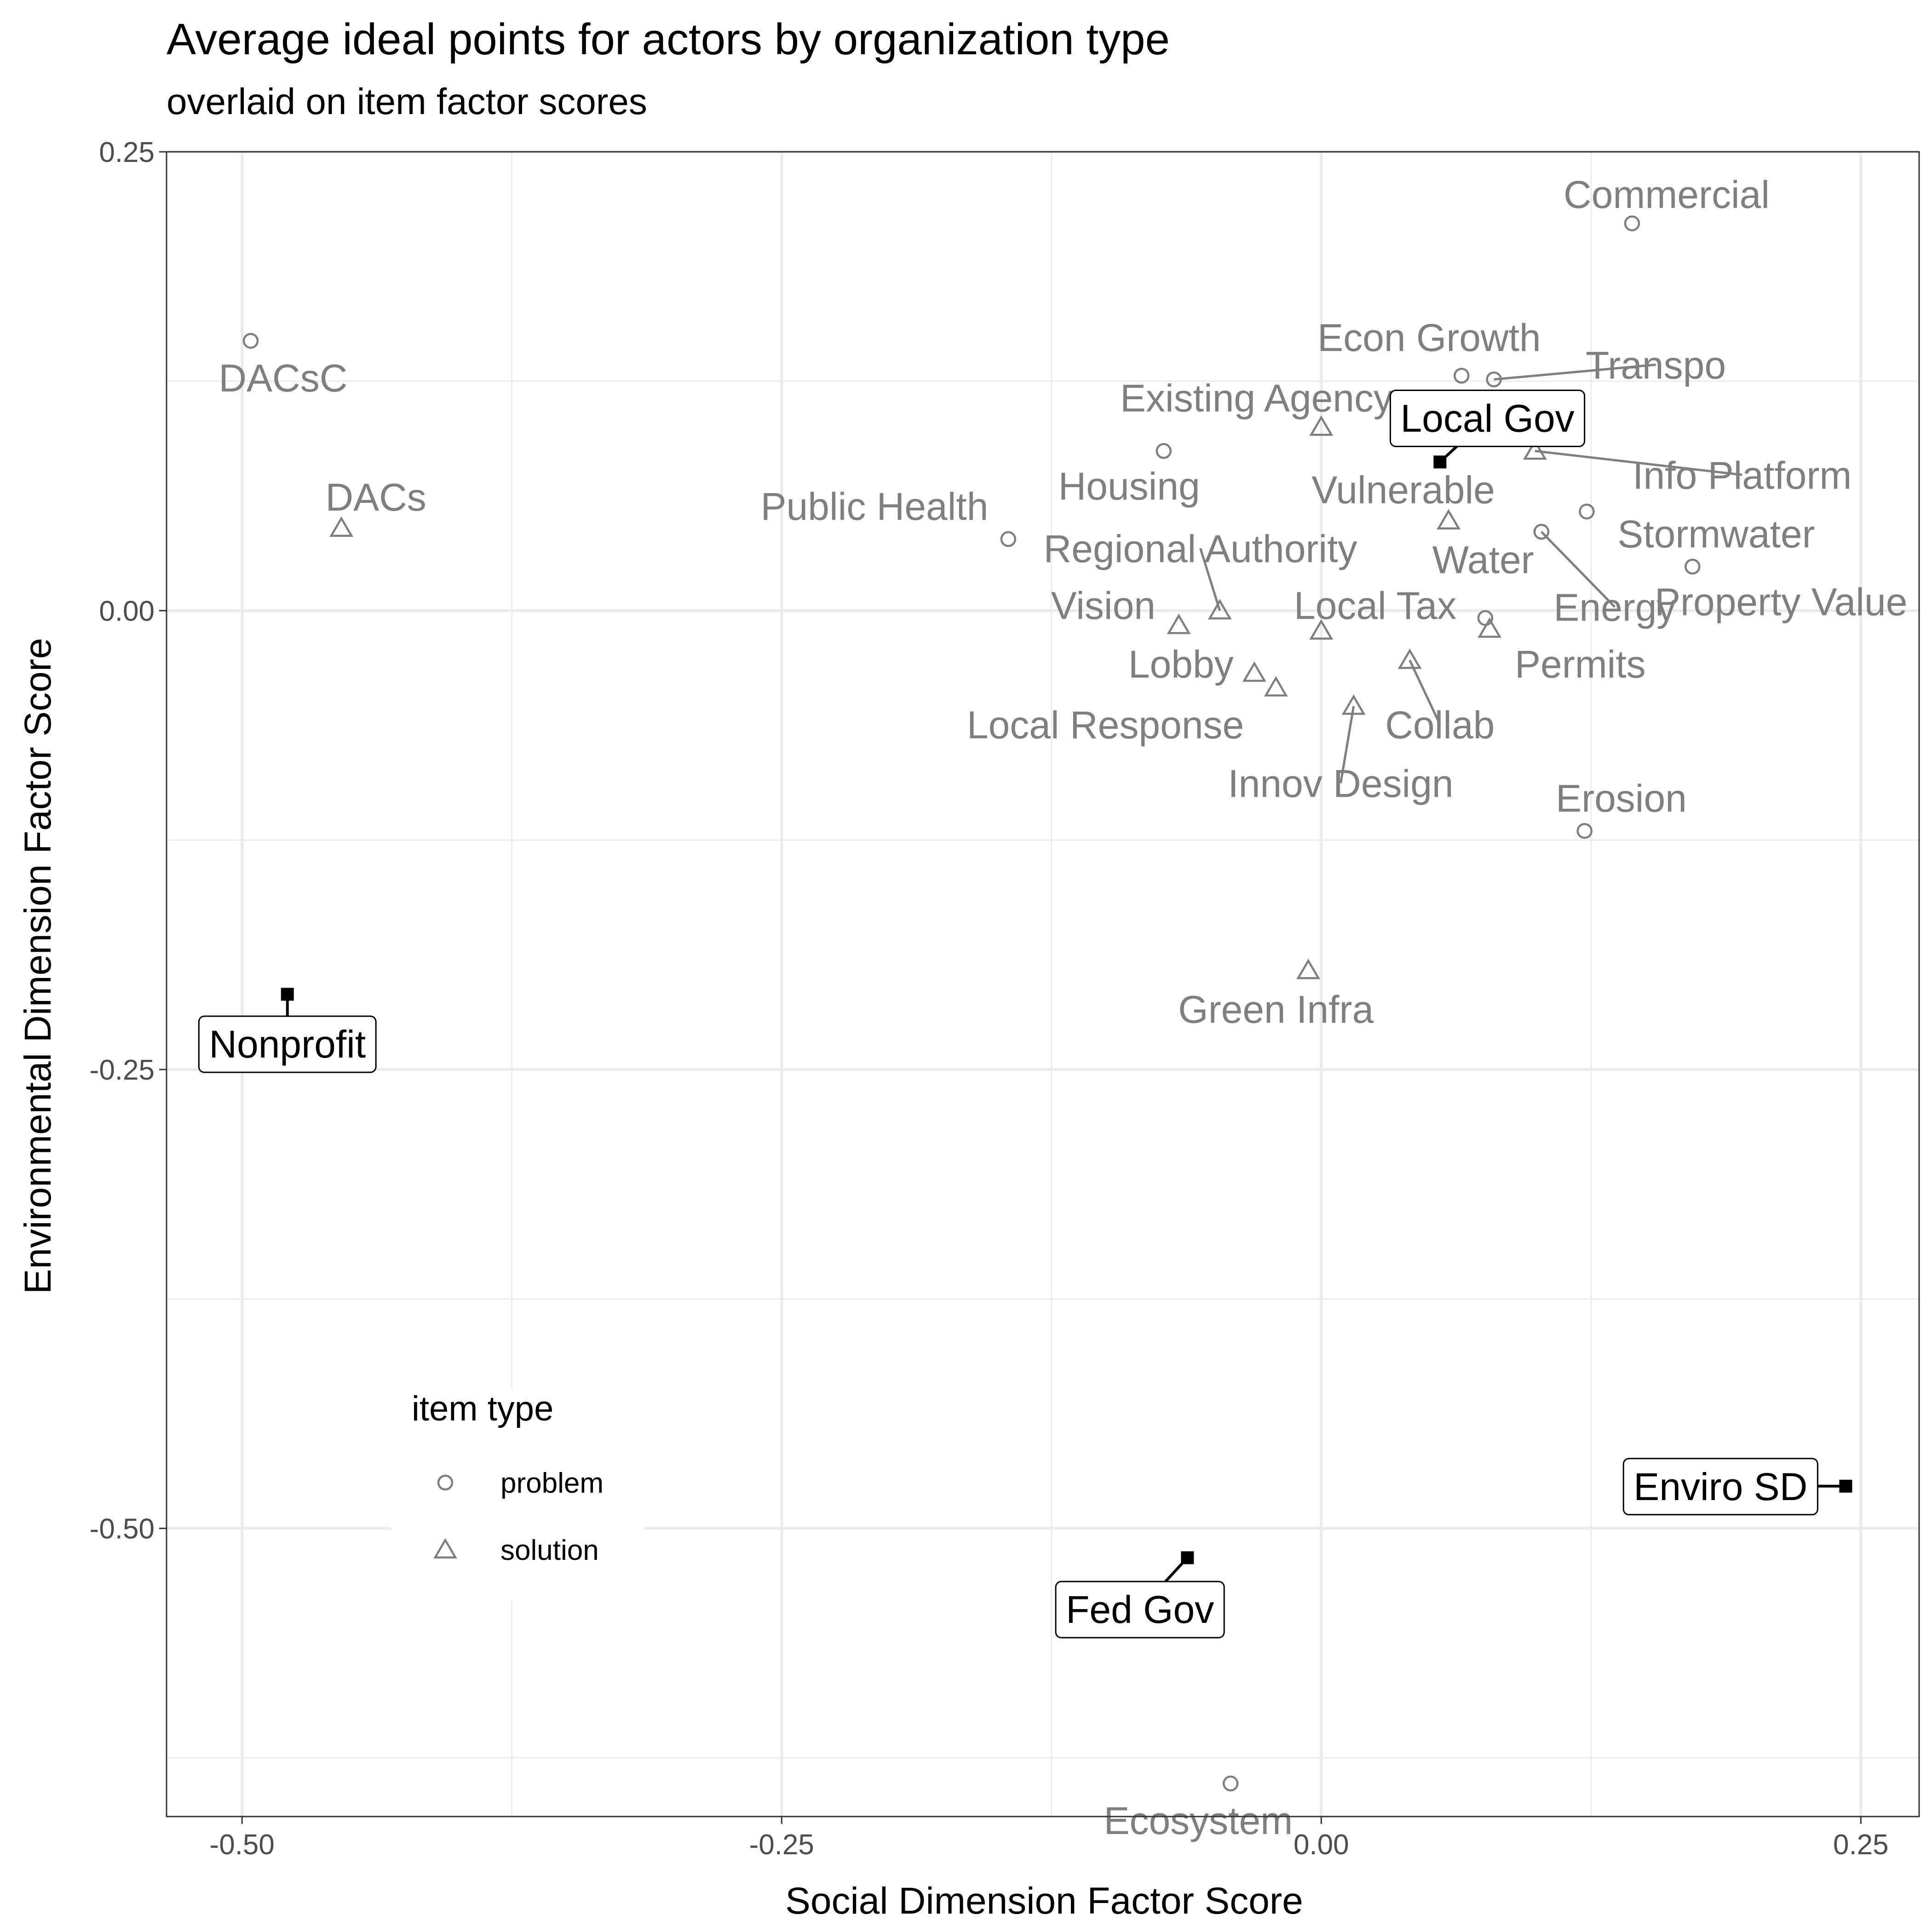  What do you see at coordinates (445, 1482) in the screenshot?
I see `legend-key-circle` at bounding box center [445, 1482].